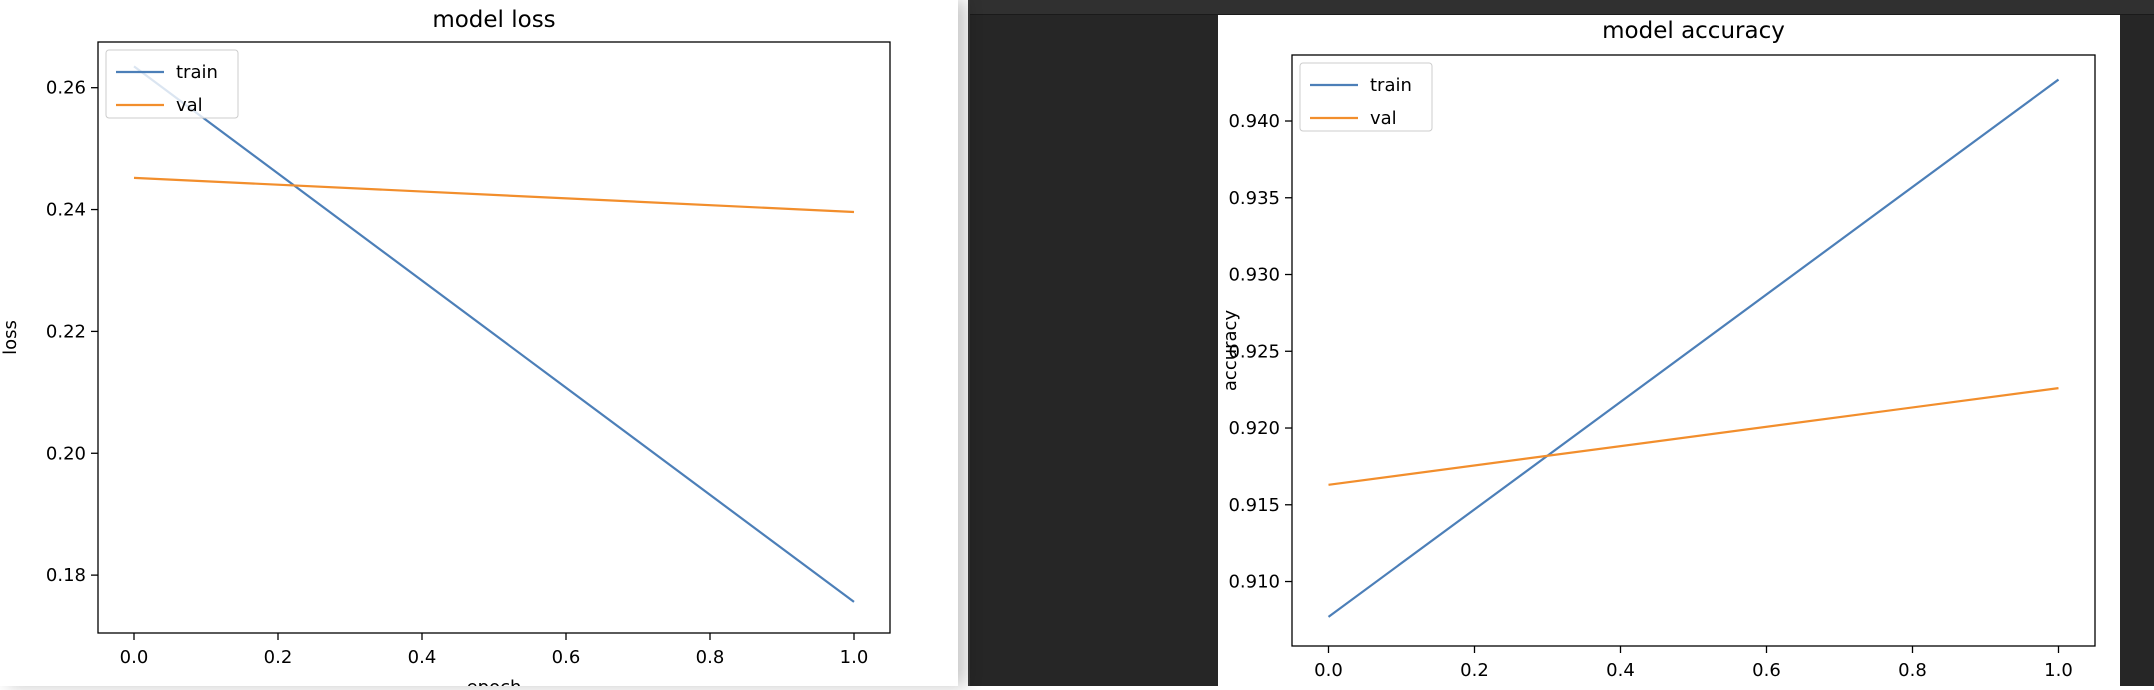  I want to click on chart-title: model loss, so click(493, 20).